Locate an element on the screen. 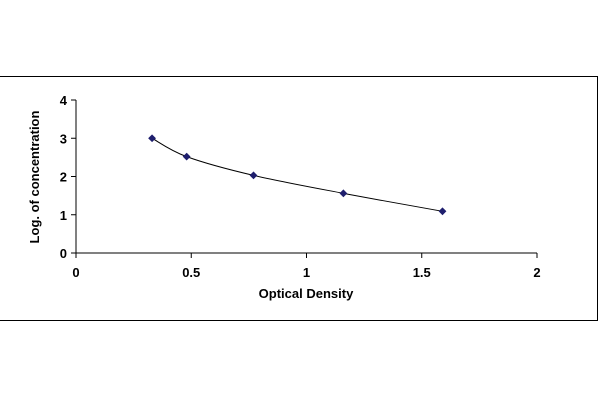  x-tick-label: 1.5 is located at coordinates (422, 272).